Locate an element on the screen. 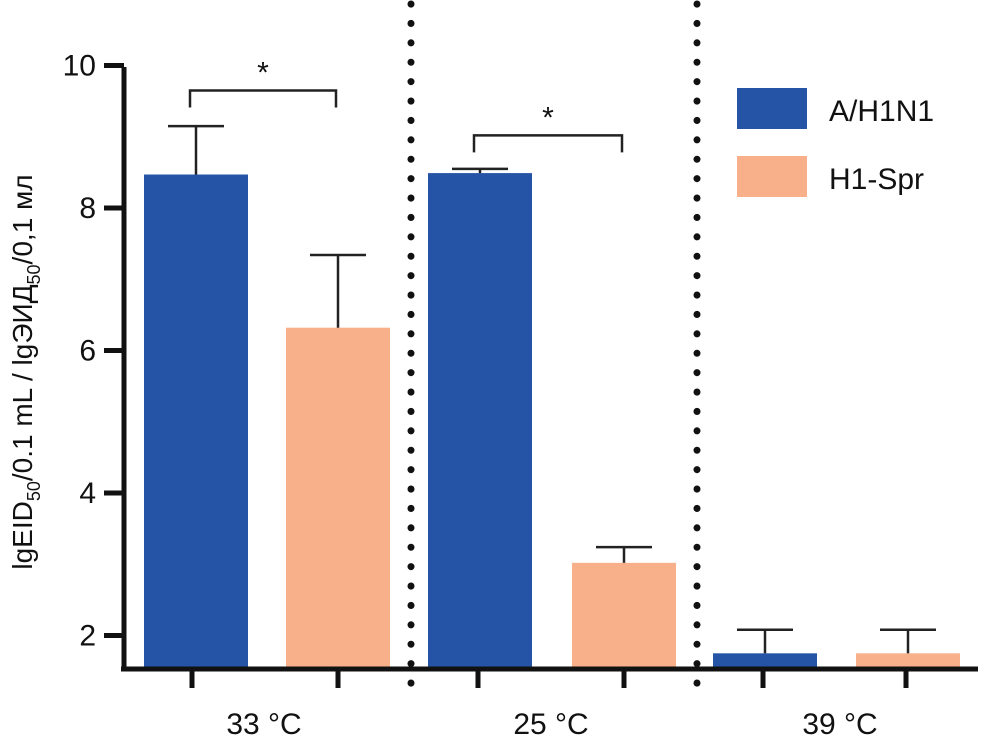  y-tick-label-4: 4 is located at coordinates (87, 493).